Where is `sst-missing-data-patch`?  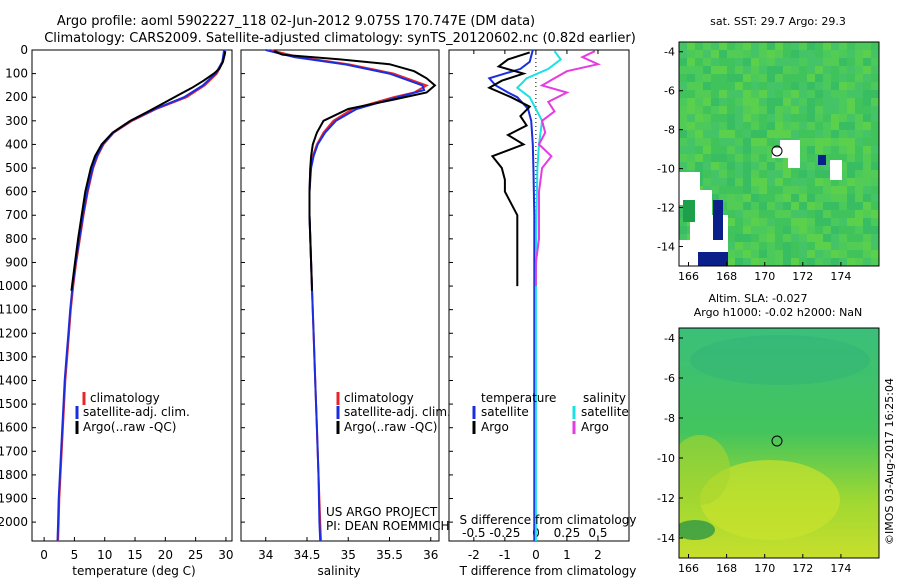 sst-missing-data-patch is located at coordinates (703, 219).